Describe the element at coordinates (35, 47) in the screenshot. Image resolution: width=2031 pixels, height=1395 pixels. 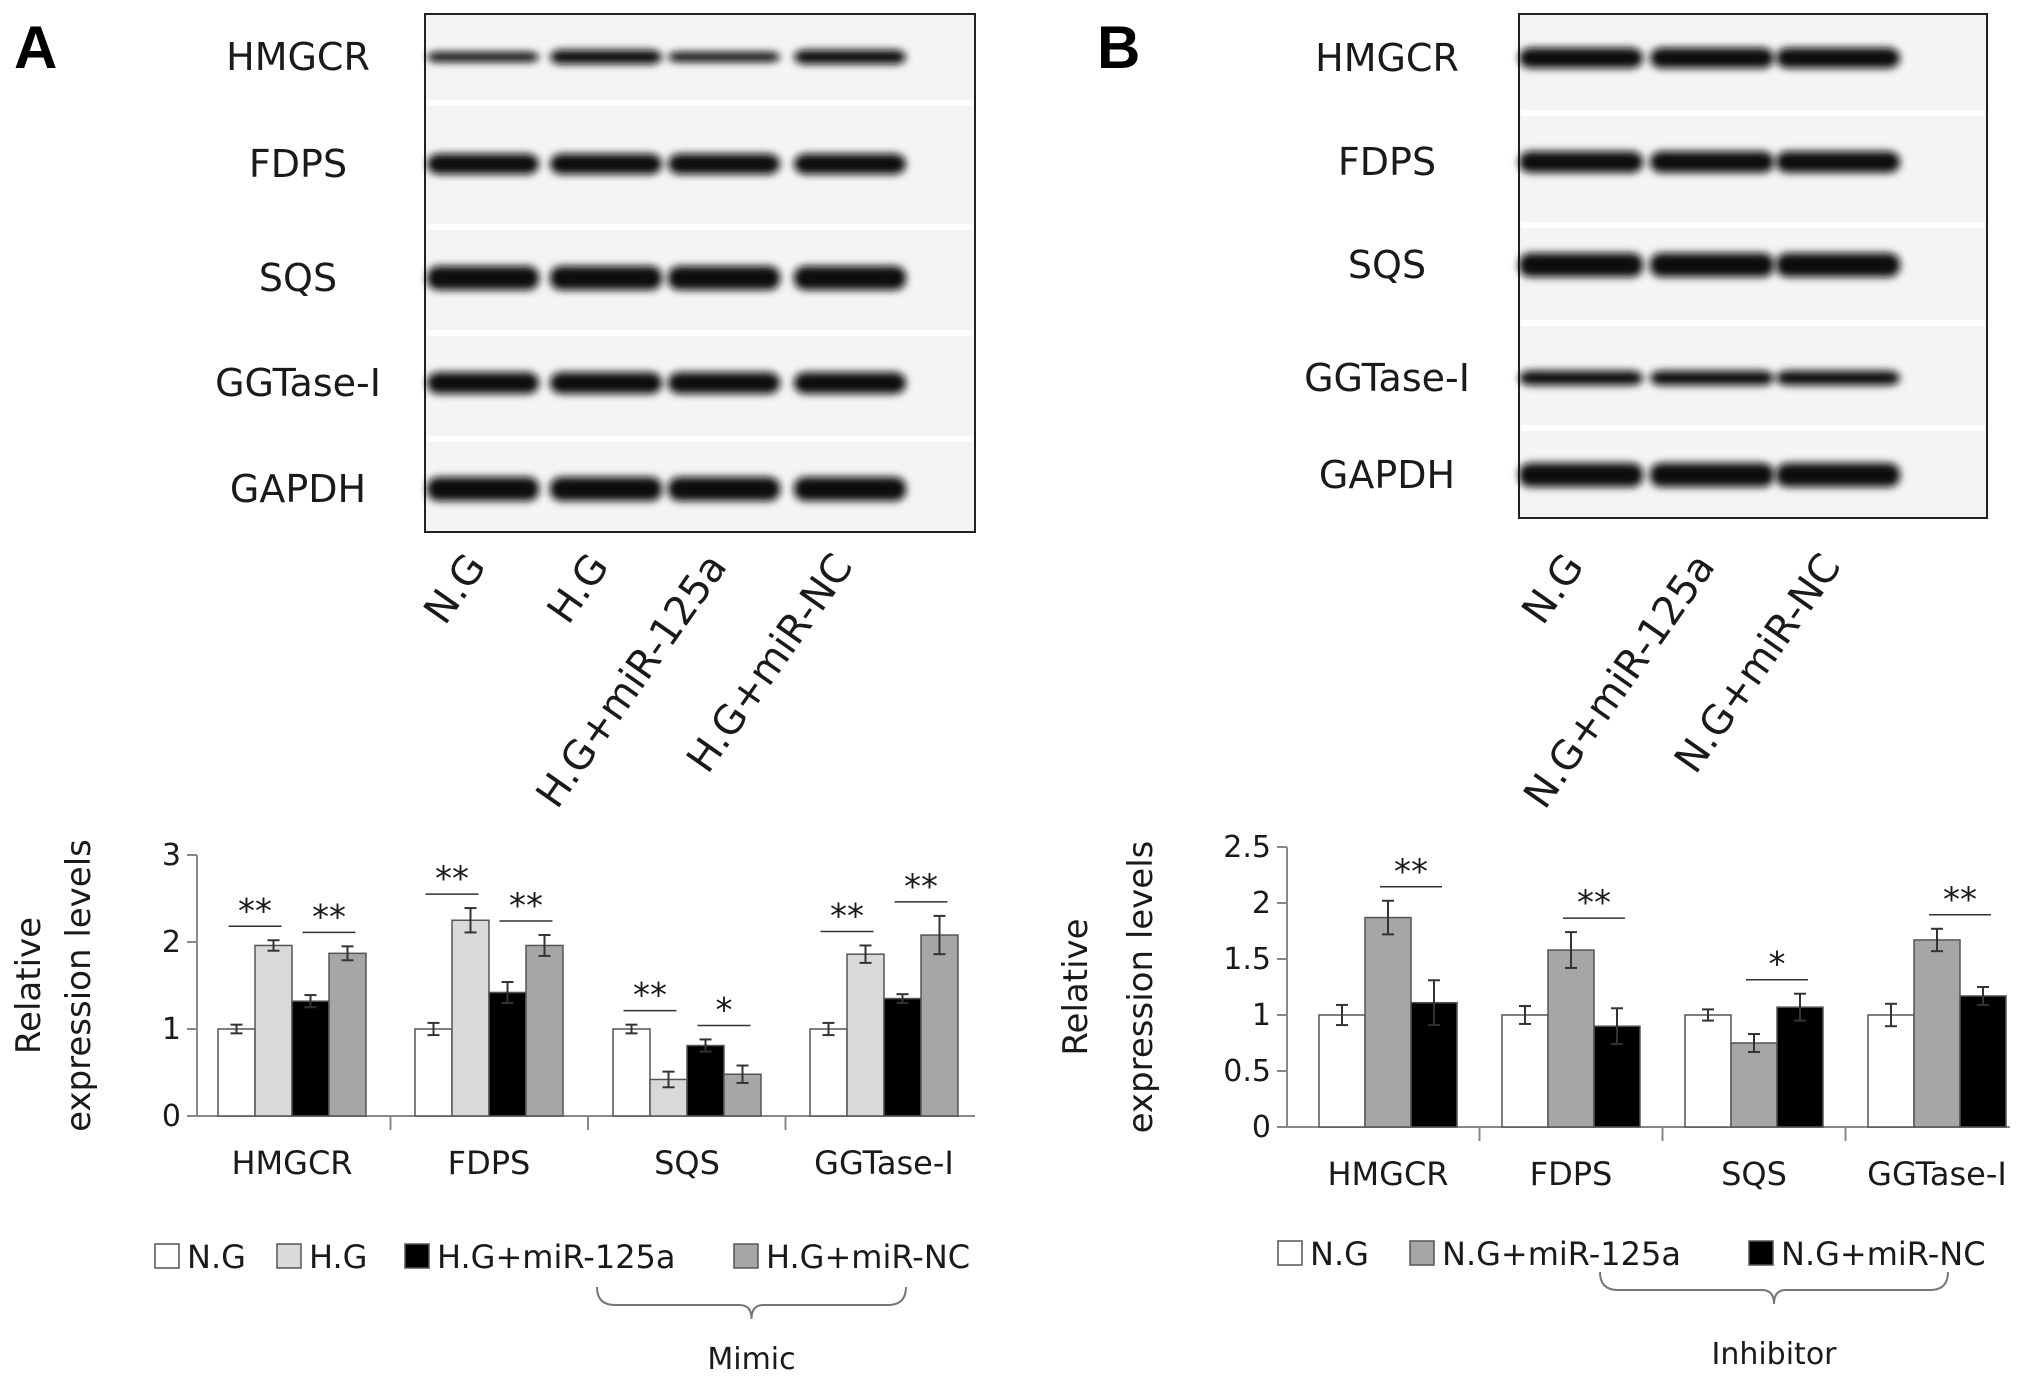
I see `panel-letter-a: A` at that location.